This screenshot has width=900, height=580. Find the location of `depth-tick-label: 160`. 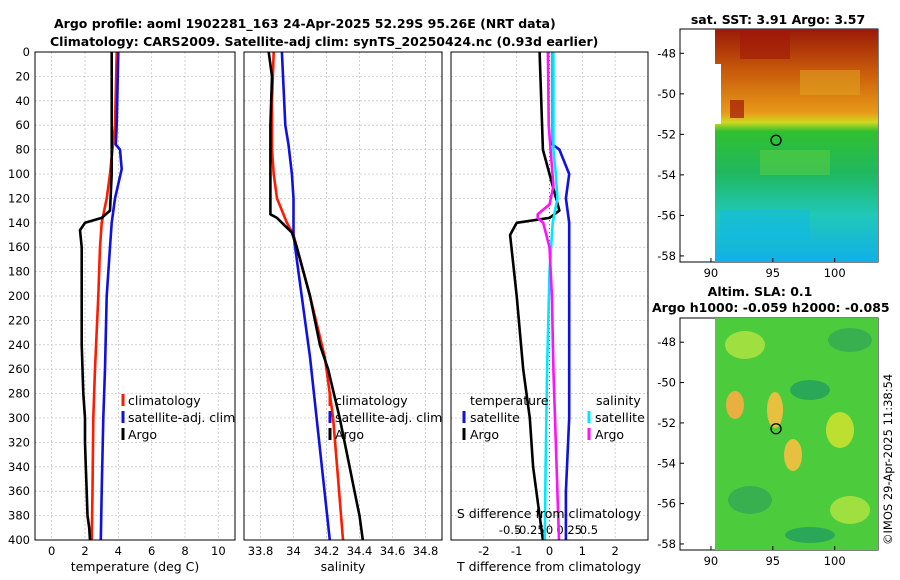

depth-tick-label: 160 is located at coordinates (19, 247).